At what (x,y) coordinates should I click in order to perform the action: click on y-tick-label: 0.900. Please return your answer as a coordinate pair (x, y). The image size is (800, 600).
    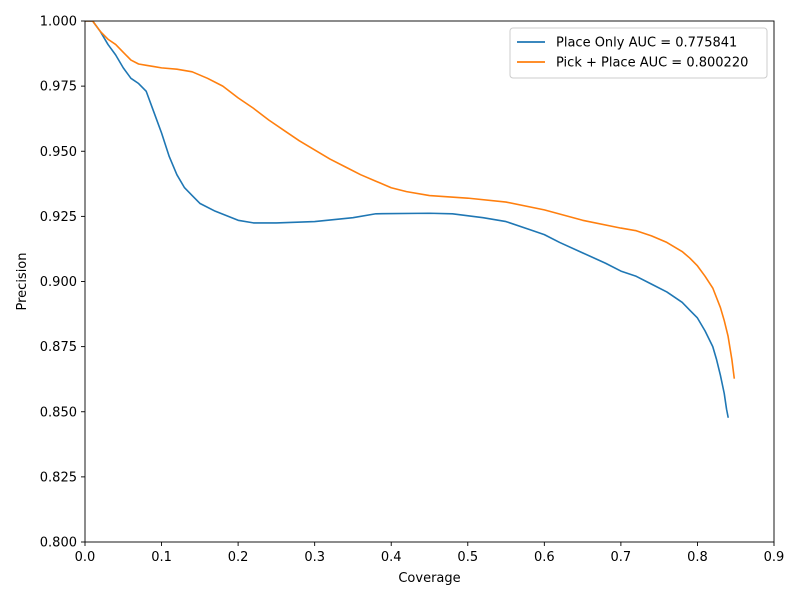
    Looking at the image, I should click on (58, 282).